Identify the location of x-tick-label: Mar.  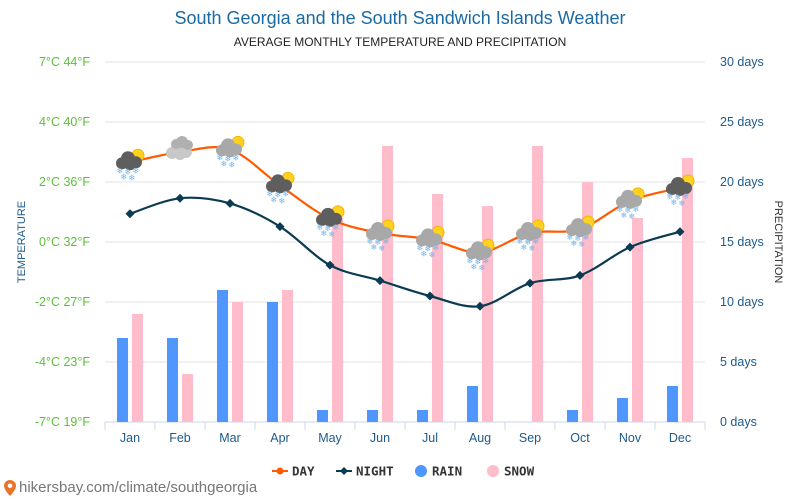
(230, 438).